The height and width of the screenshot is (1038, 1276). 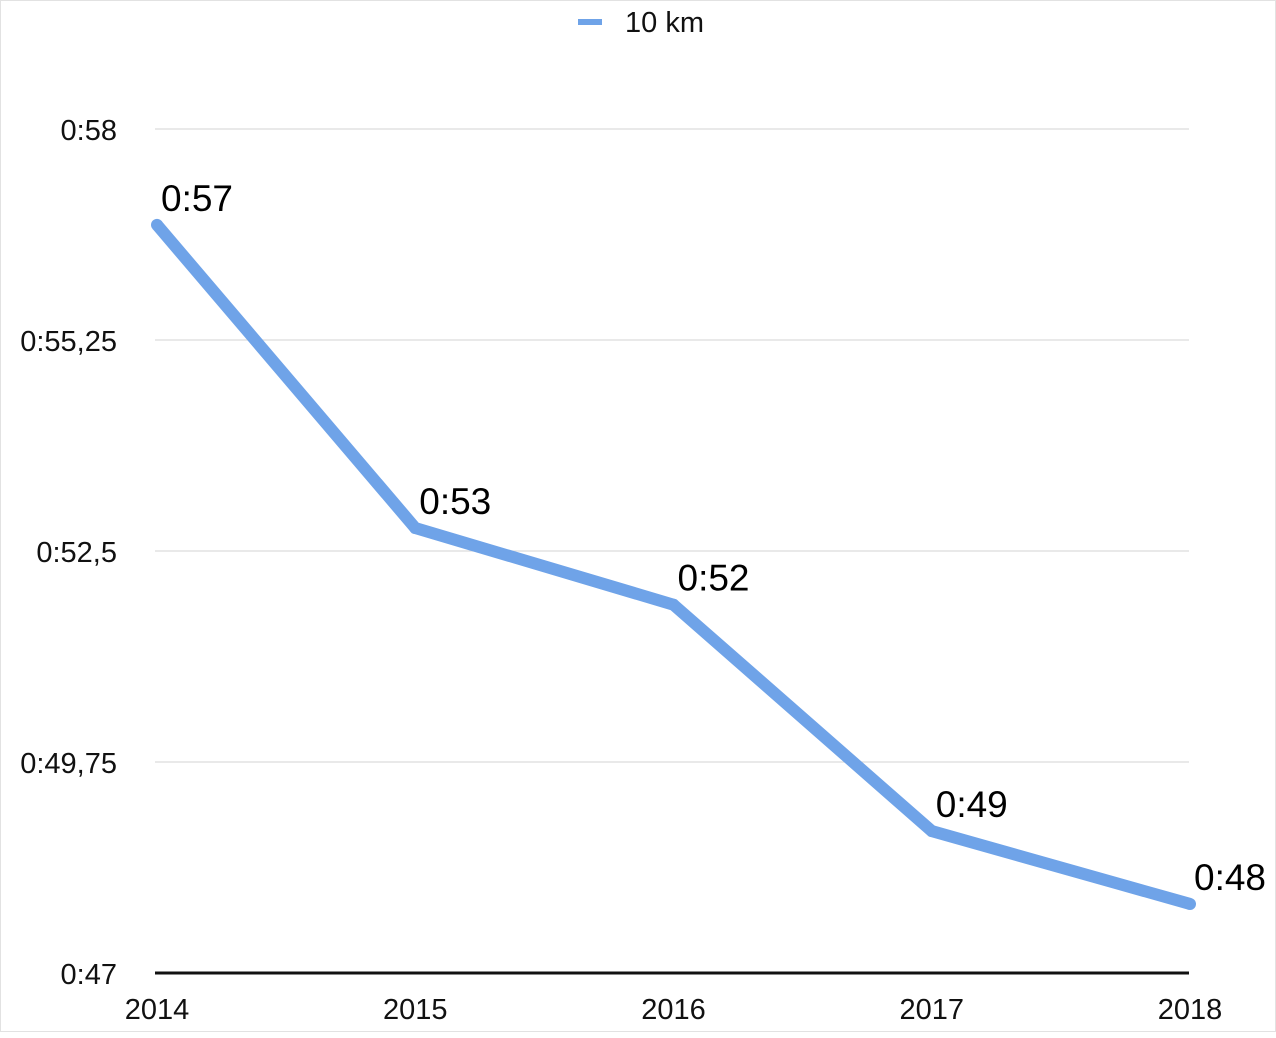 What do you see at coordinates (415, 1010) in the screenshot?
I see `x-tick-label: 2015` at bounding box center [415, 1010].